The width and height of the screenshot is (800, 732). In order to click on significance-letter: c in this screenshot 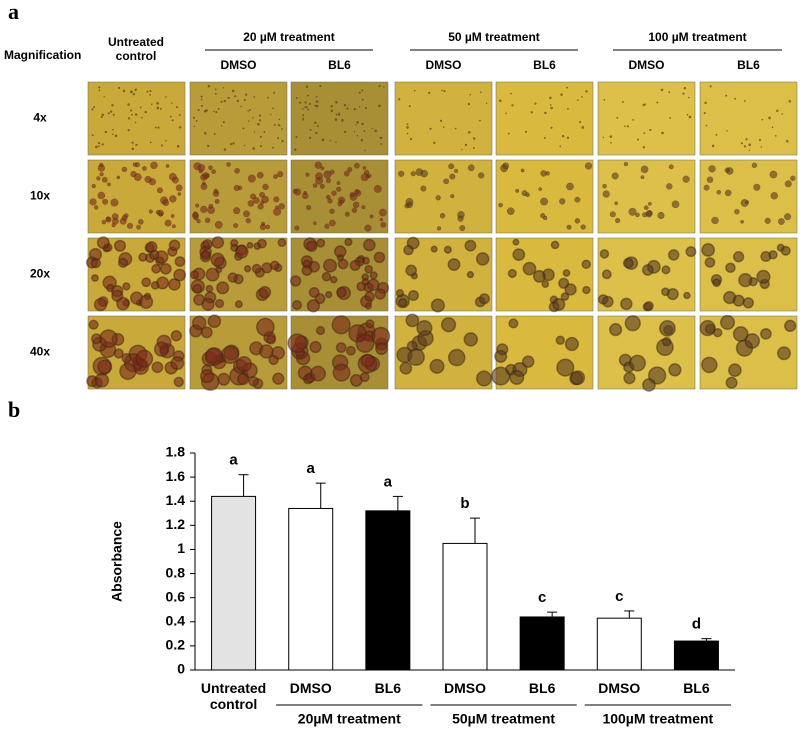, I will do `click(542, 597)`.